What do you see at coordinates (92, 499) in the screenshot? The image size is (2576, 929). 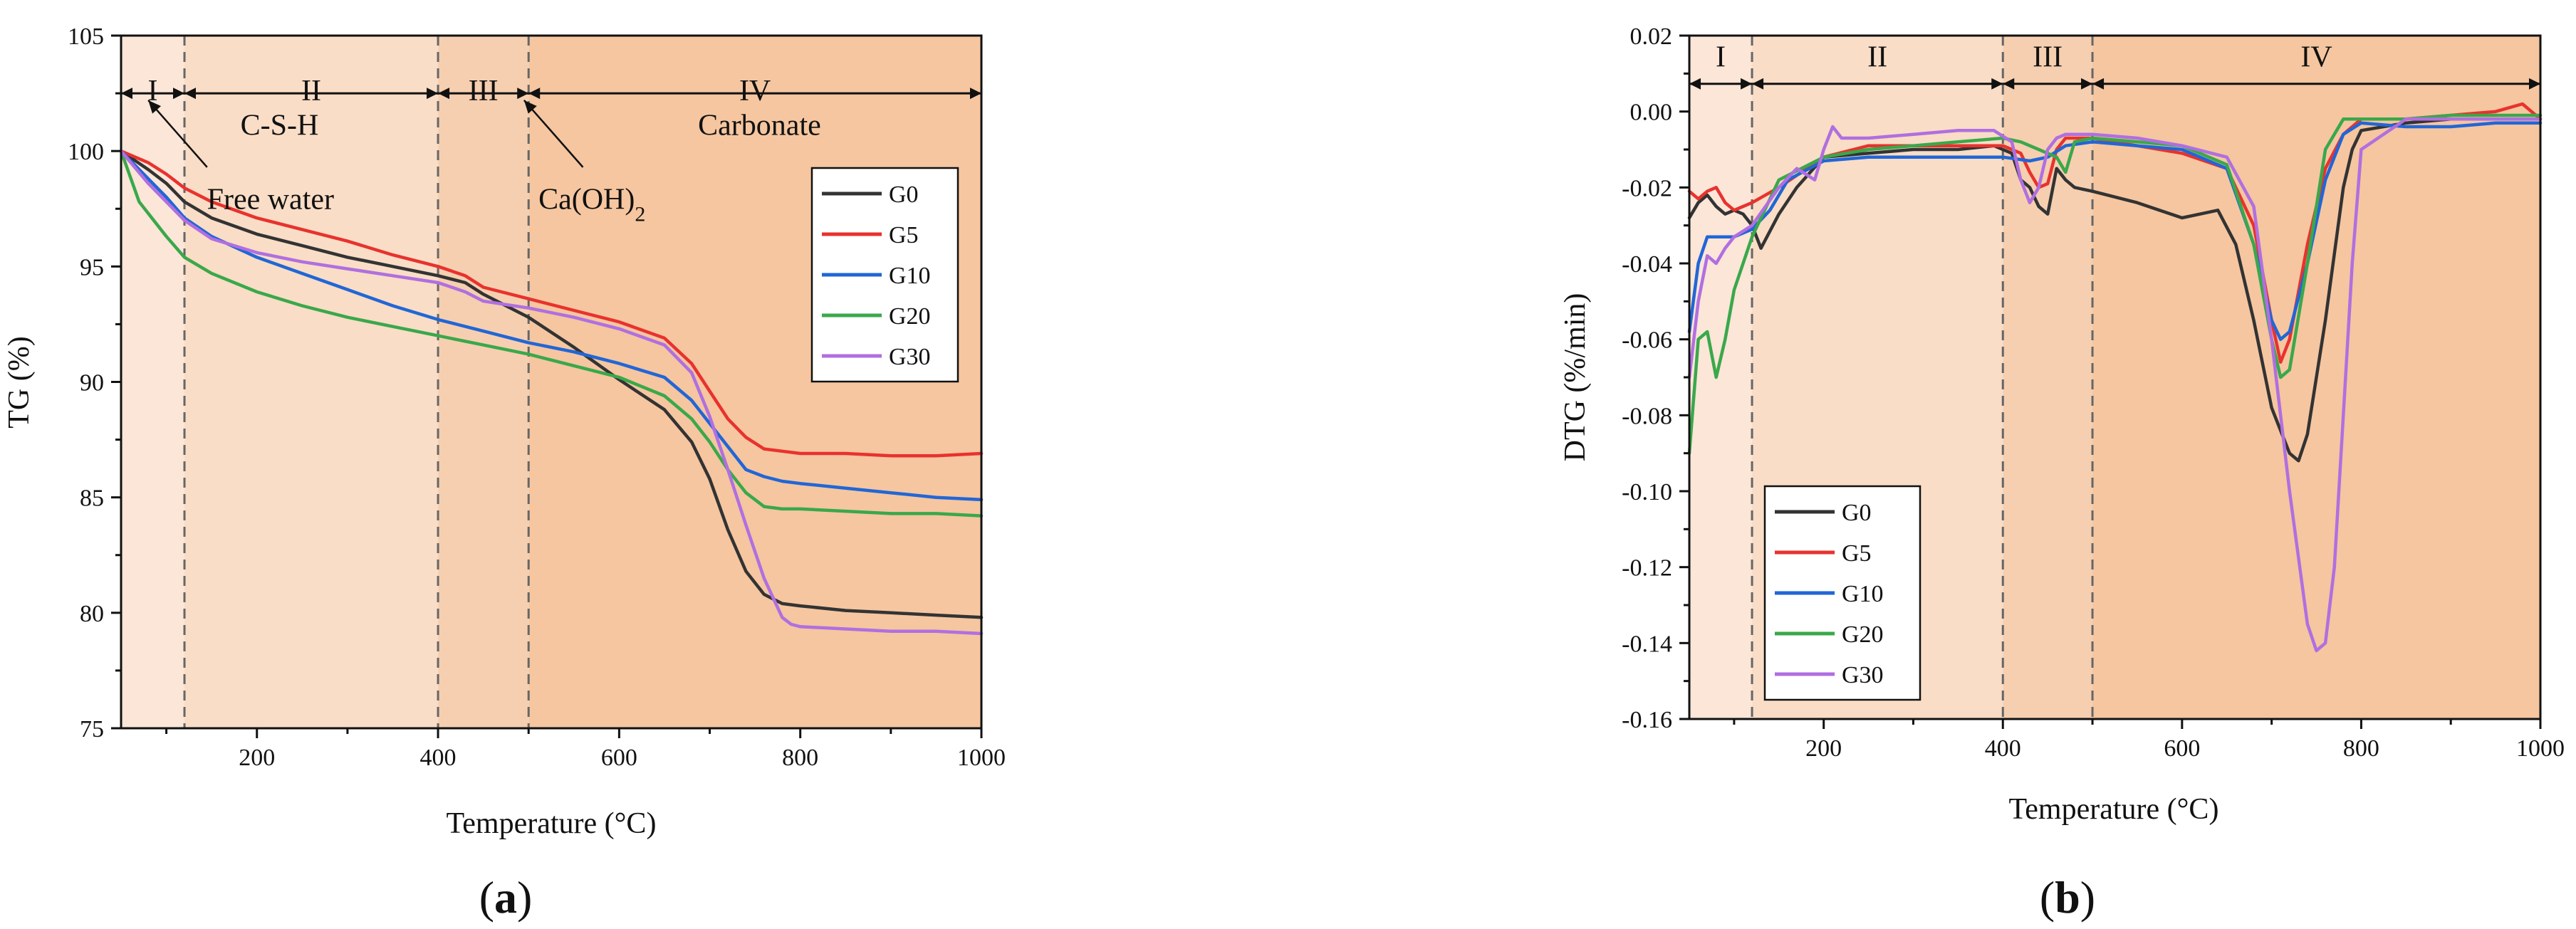 I see `y-tick-label: 85` at bounding box center [92, 499].